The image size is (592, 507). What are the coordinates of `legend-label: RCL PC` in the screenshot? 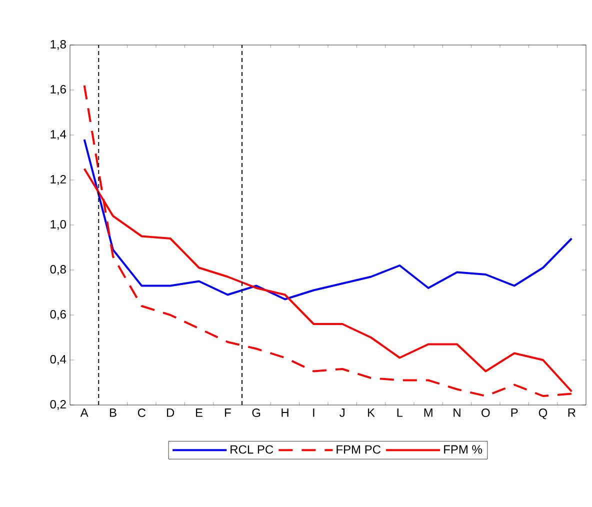 It's located at (252, 449).